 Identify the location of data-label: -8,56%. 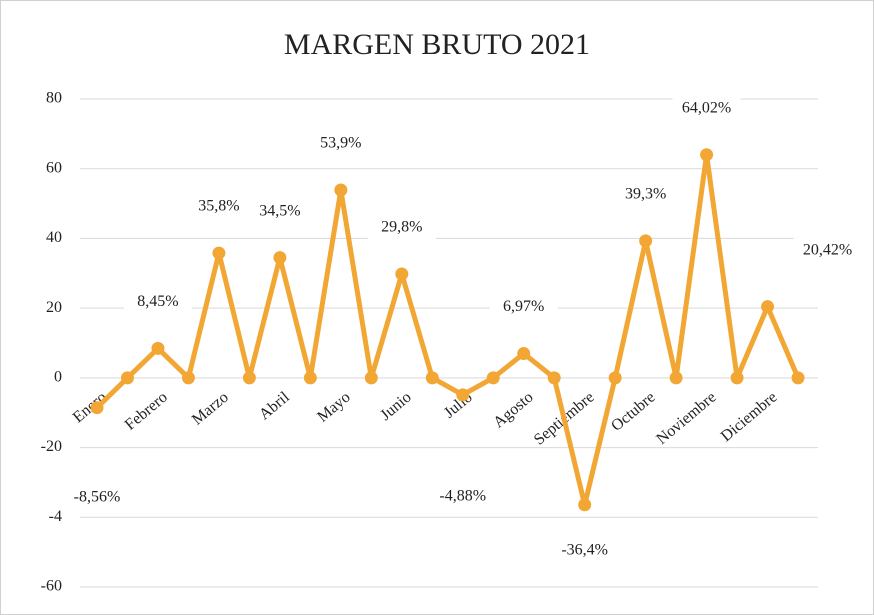
(97, 496).